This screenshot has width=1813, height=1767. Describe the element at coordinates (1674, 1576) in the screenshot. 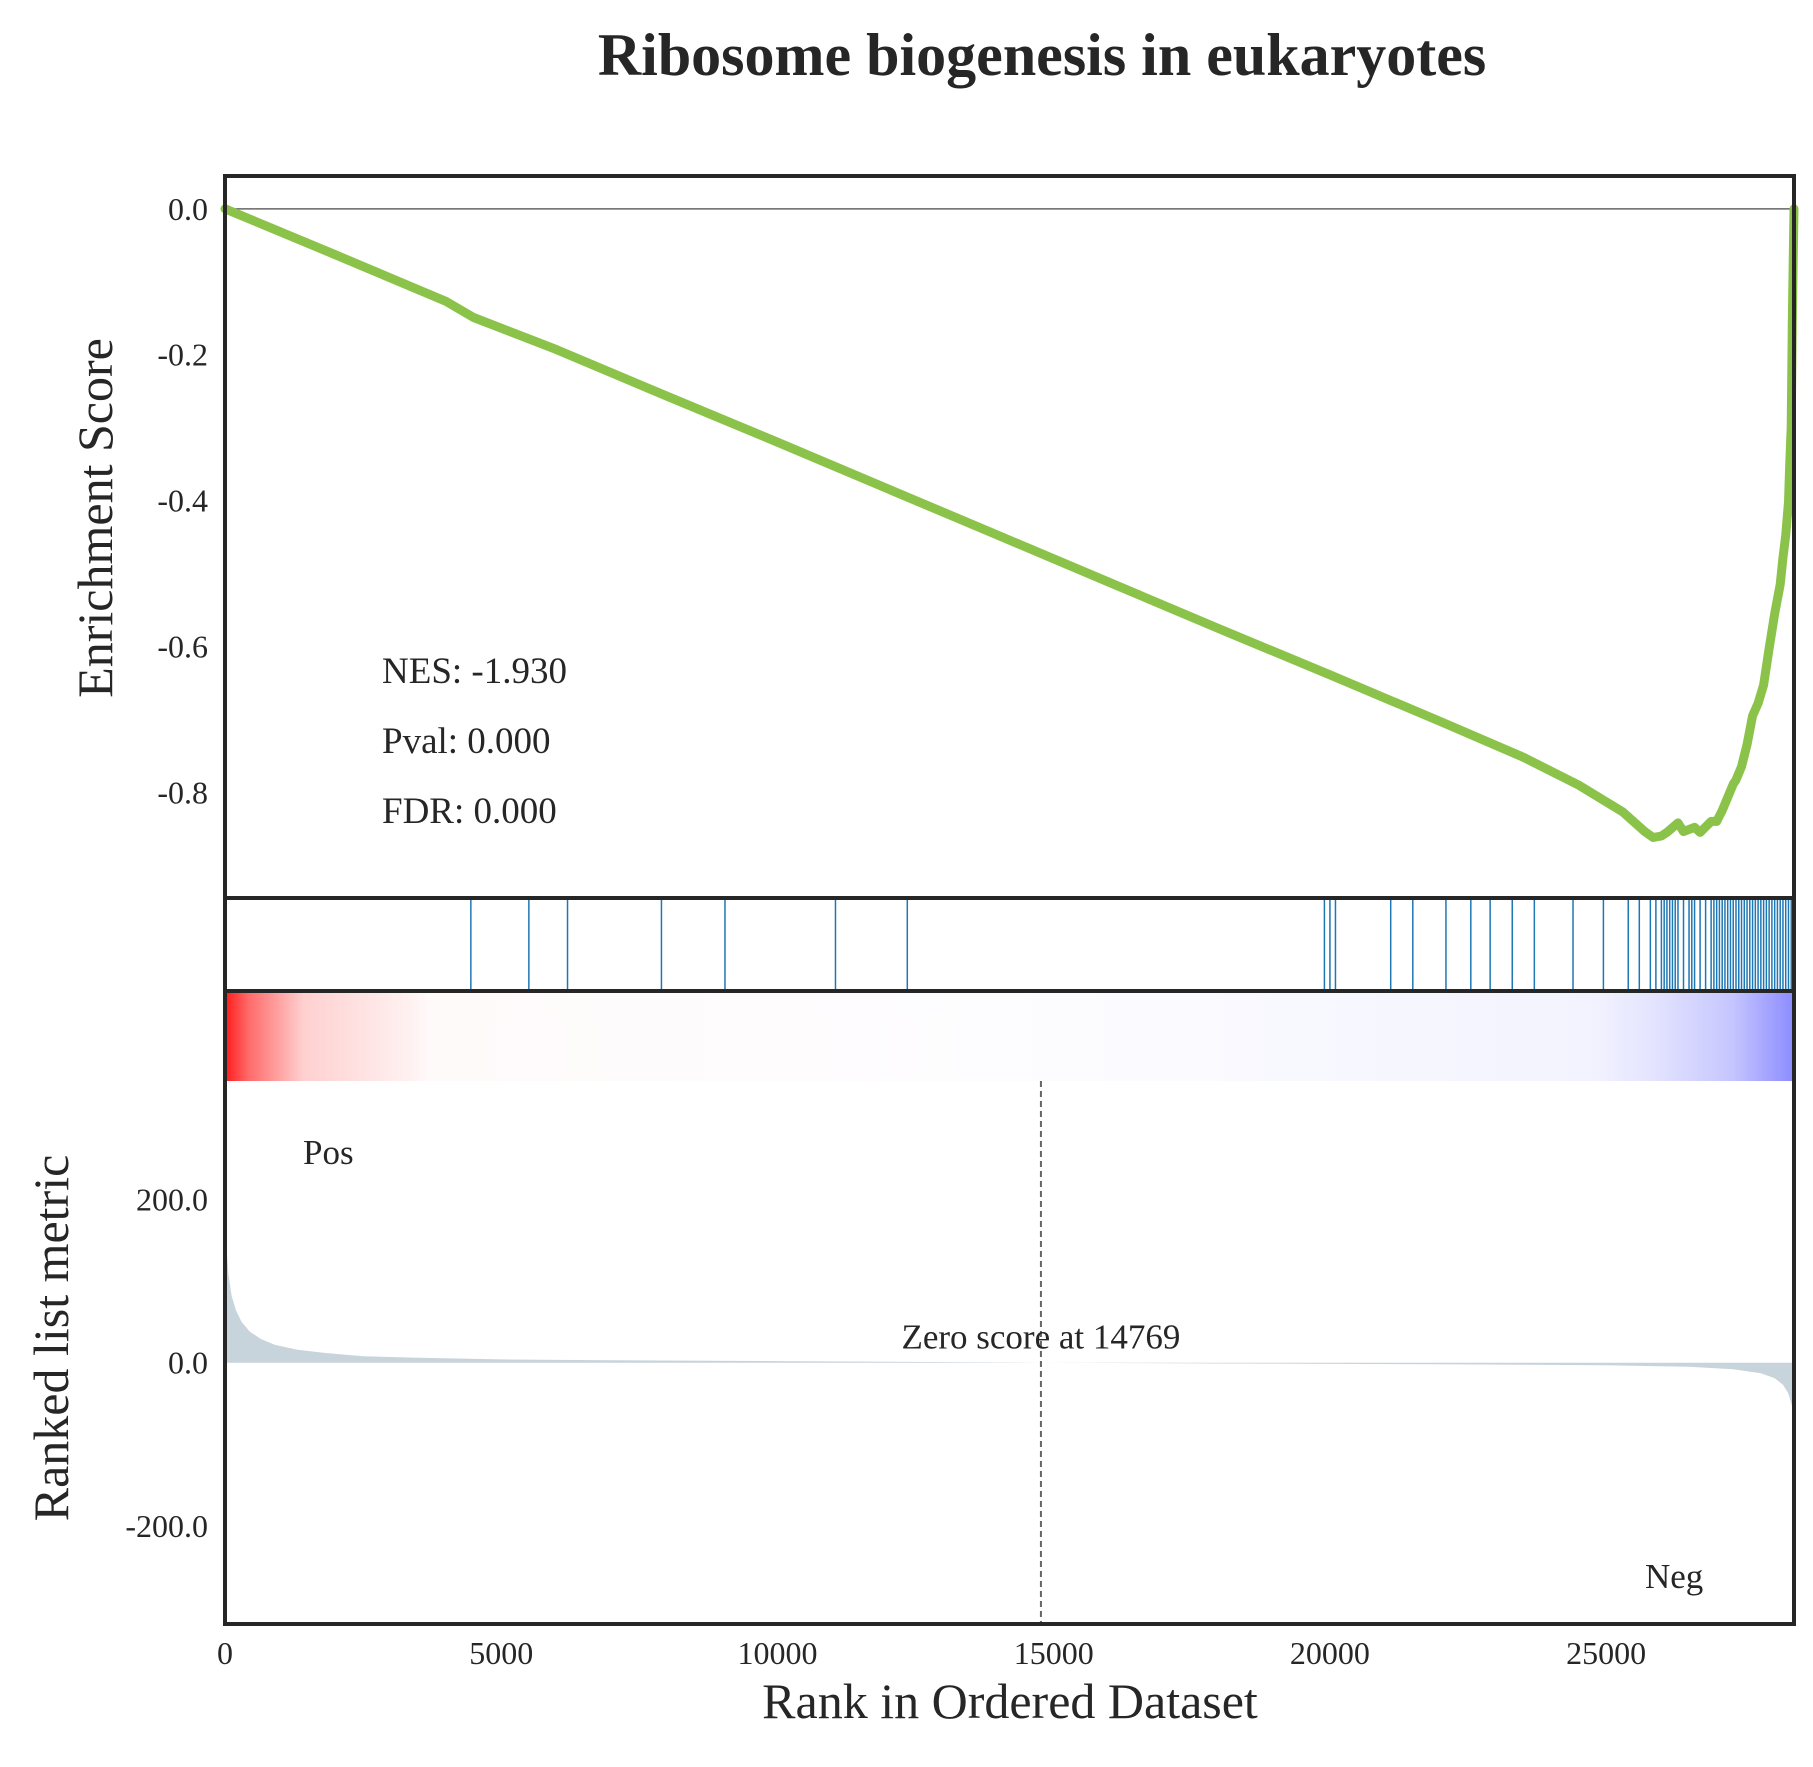

I see `neg-label: Neg` at that location.